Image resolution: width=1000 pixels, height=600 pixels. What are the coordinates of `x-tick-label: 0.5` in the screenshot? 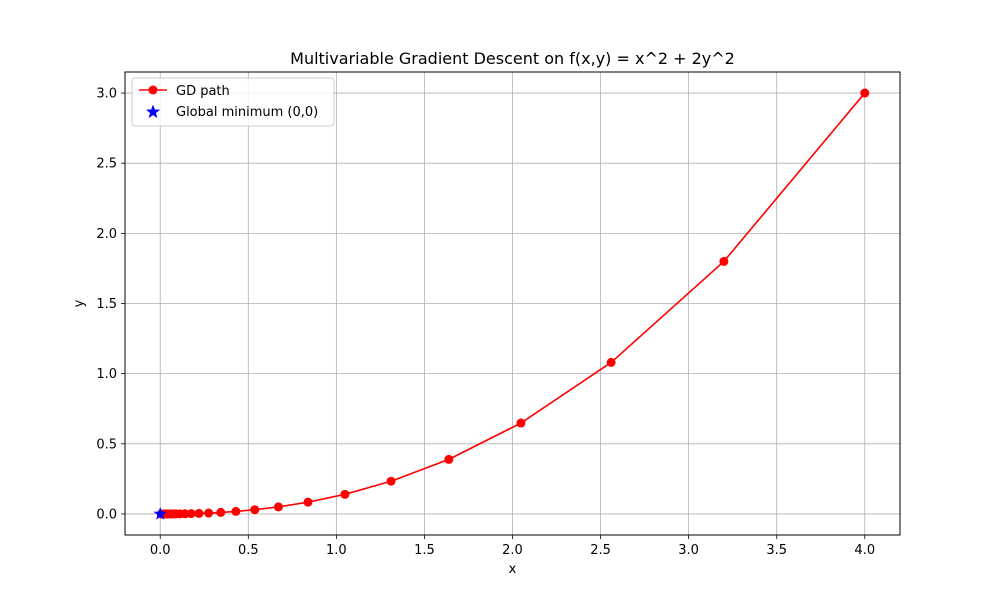 It's located at (248, 550).